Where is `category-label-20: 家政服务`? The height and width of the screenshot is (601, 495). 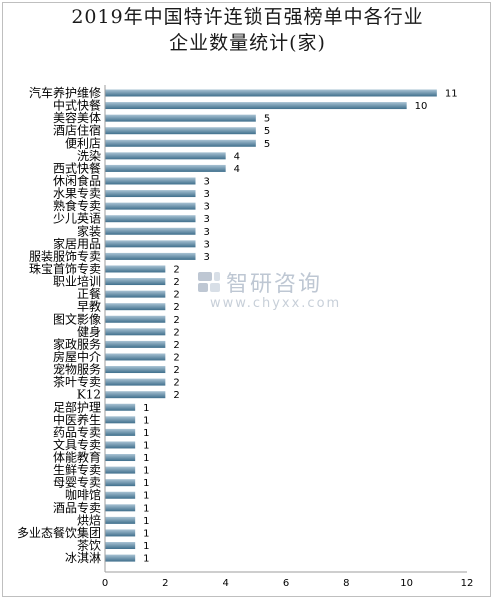 category-label-20: 家政服务 is located at coordinates (77, 343).